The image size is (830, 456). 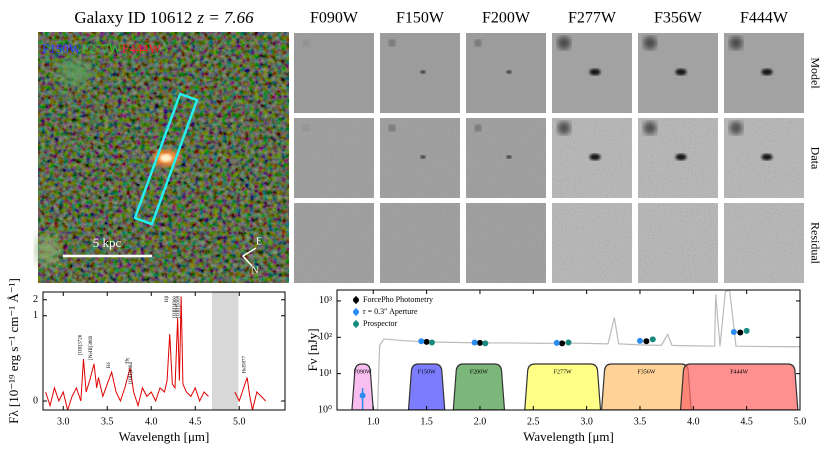 I want to click on x-tick-label: 4.0, so click(x=693, y=421).